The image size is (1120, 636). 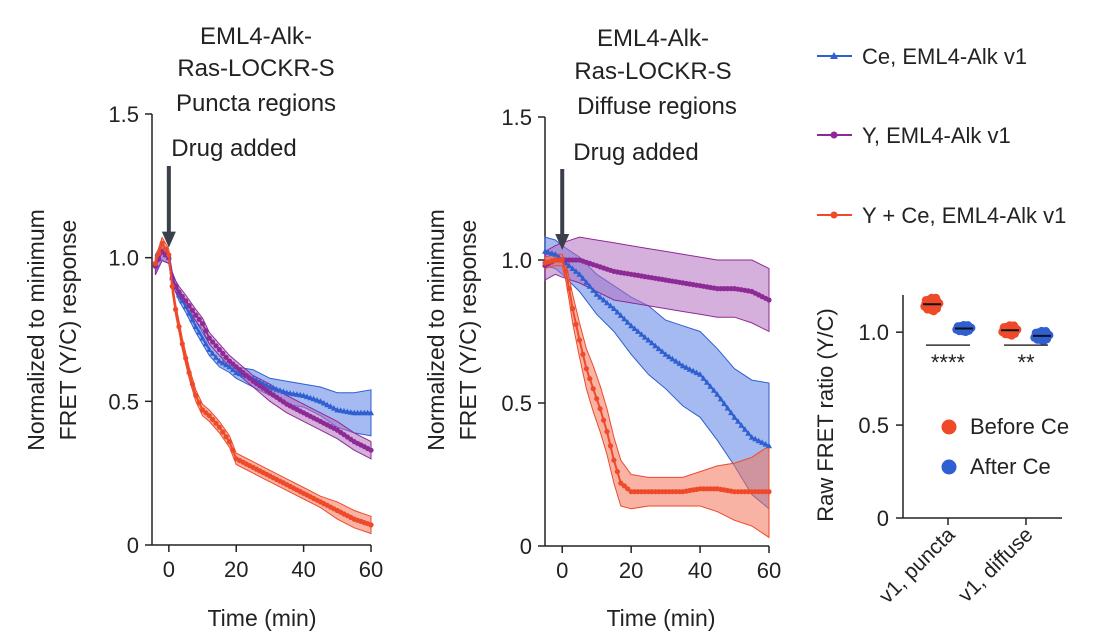 What do you see at coordinates (700, 570) in the screenshot?
I see `panel-diffuse-xtick-label: 40` at bounding box center [700, 570].